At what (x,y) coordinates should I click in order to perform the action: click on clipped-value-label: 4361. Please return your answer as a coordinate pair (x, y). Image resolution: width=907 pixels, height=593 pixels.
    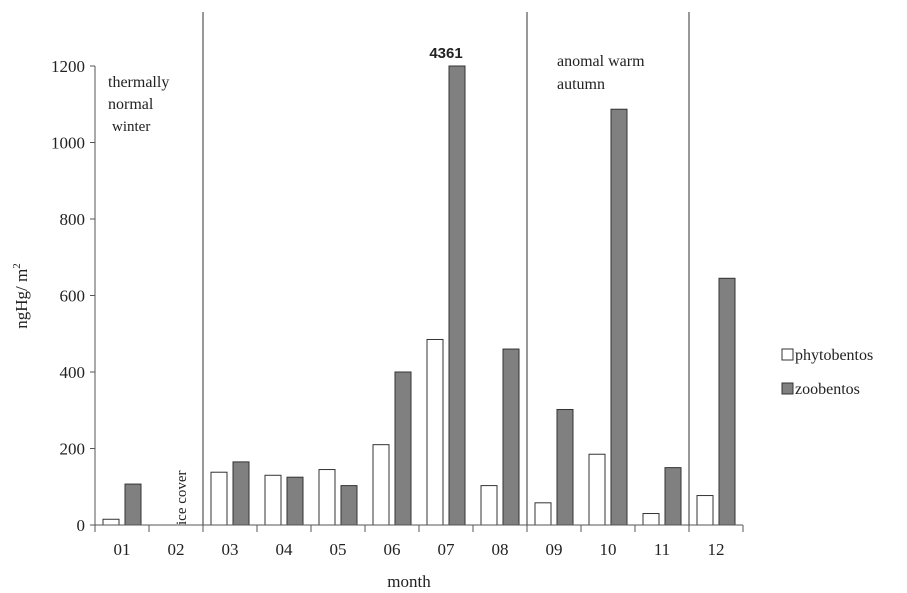
    Looking at the image, I should click on (445, 53).